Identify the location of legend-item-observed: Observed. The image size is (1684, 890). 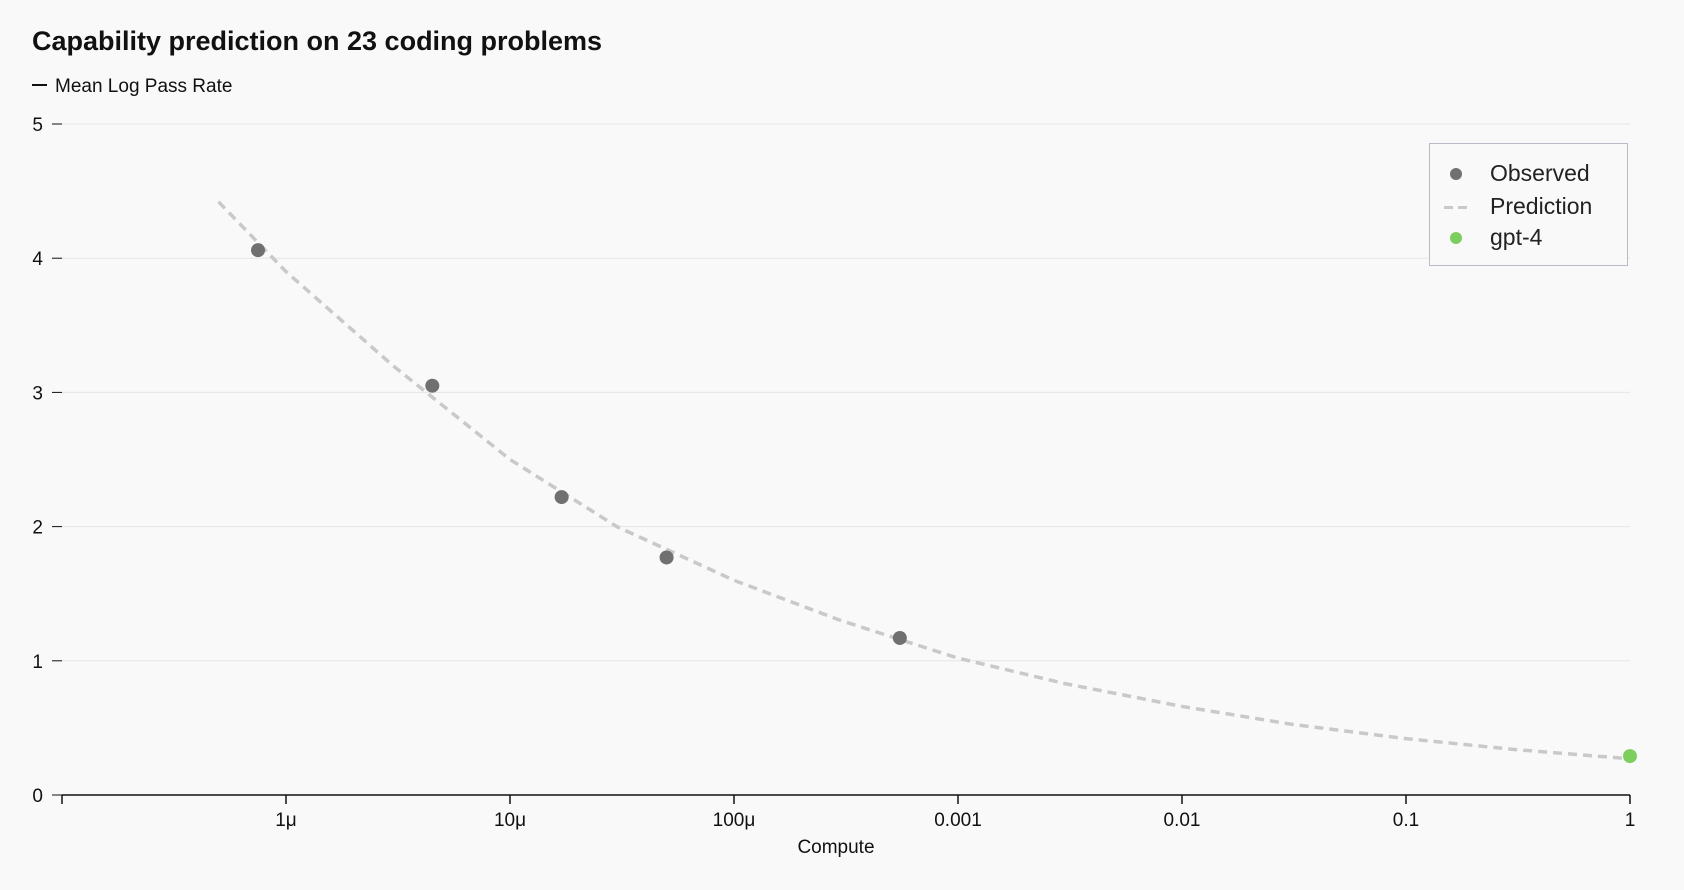
(1528, 174).